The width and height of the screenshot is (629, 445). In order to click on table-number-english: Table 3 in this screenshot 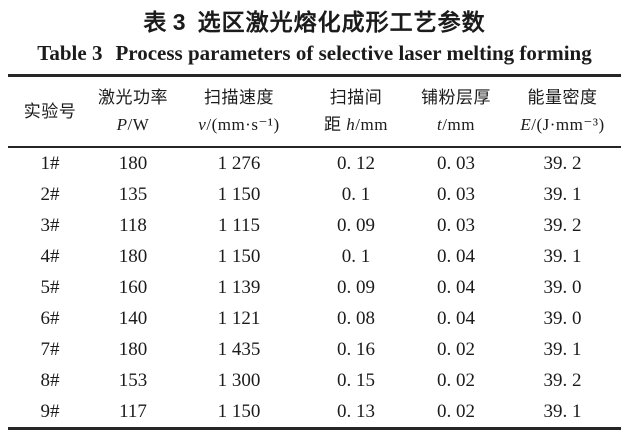, I will do `click(70, 53)`.